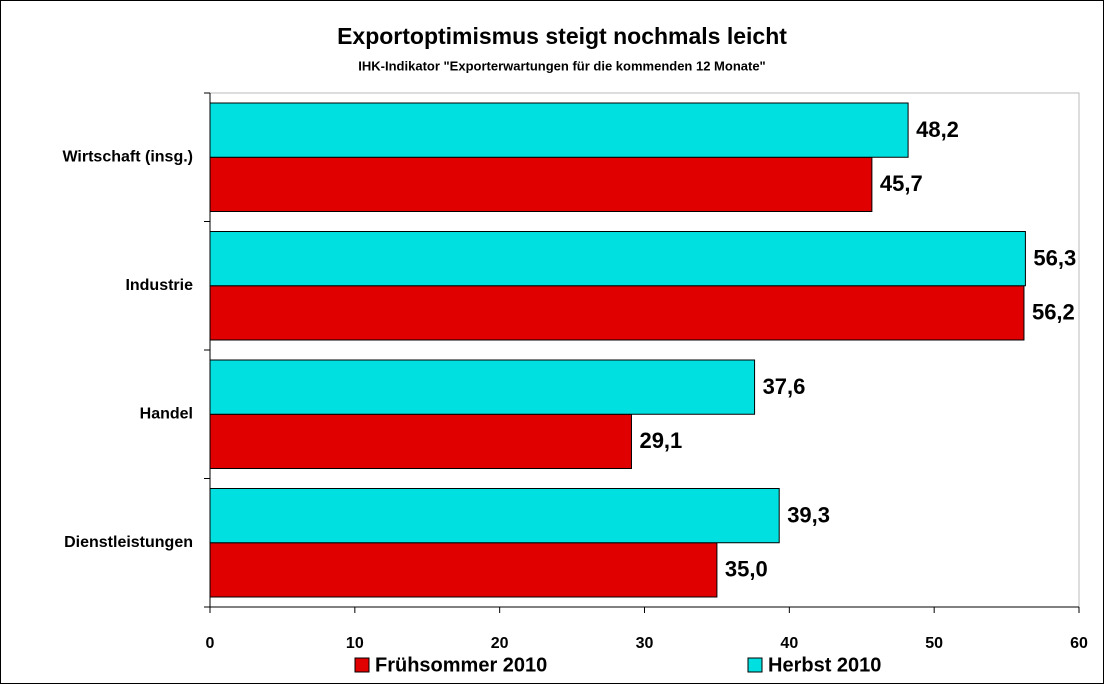 Image resolution: width=1104 pixels, height=684 pixels. What do you see at coordinates (808, 514) in the screenshot?
I see `value-label: 39,3` at bounding box center [808, 514].